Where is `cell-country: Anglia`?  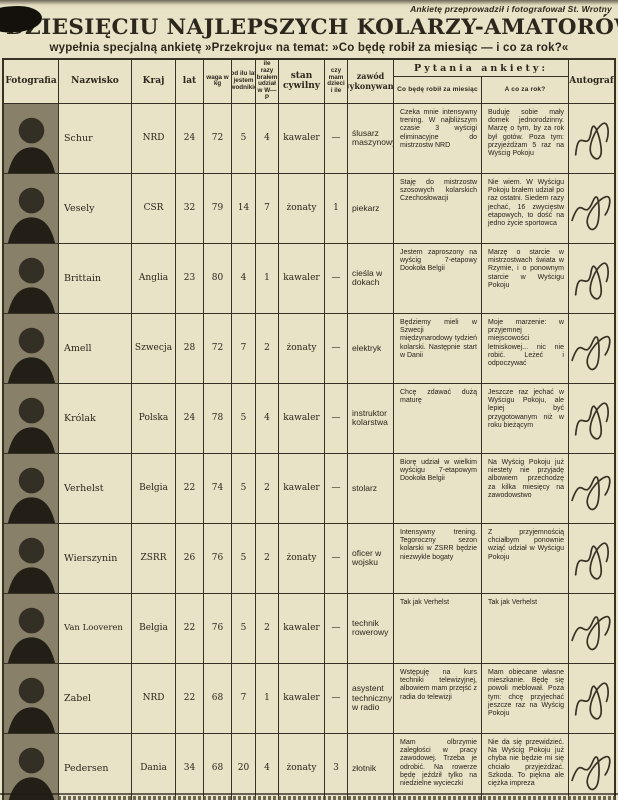 cell-country: Anglia is located at coordinates (154, 278).